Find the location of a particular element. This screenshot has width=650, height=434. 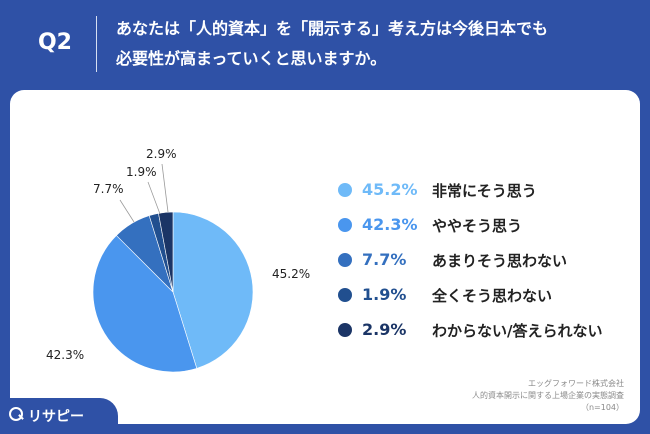

legend-item-5: 2.9% わからない/答えられない is located at coordinates (488, 337).